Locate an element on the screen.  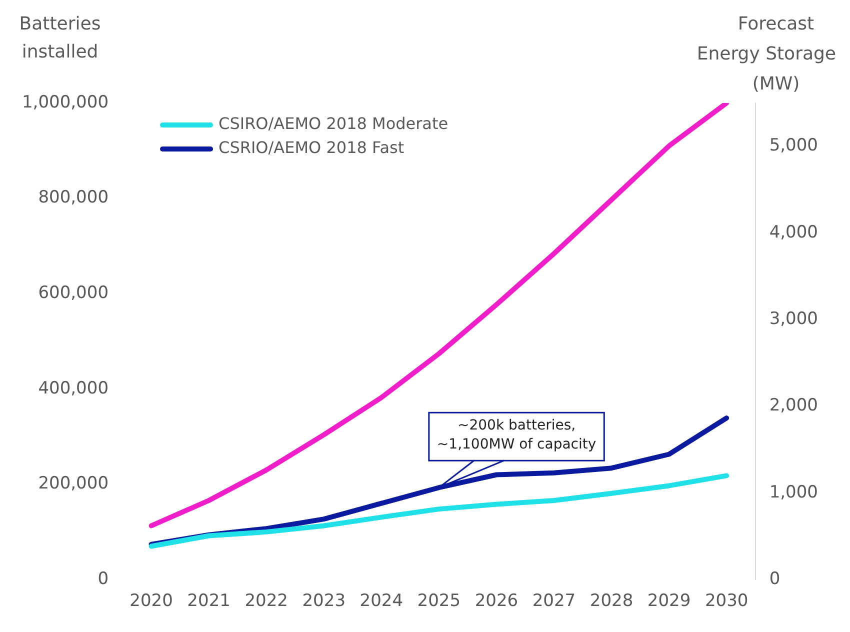
y-tick-label: 800,000 is located at coordinates (73, 198).